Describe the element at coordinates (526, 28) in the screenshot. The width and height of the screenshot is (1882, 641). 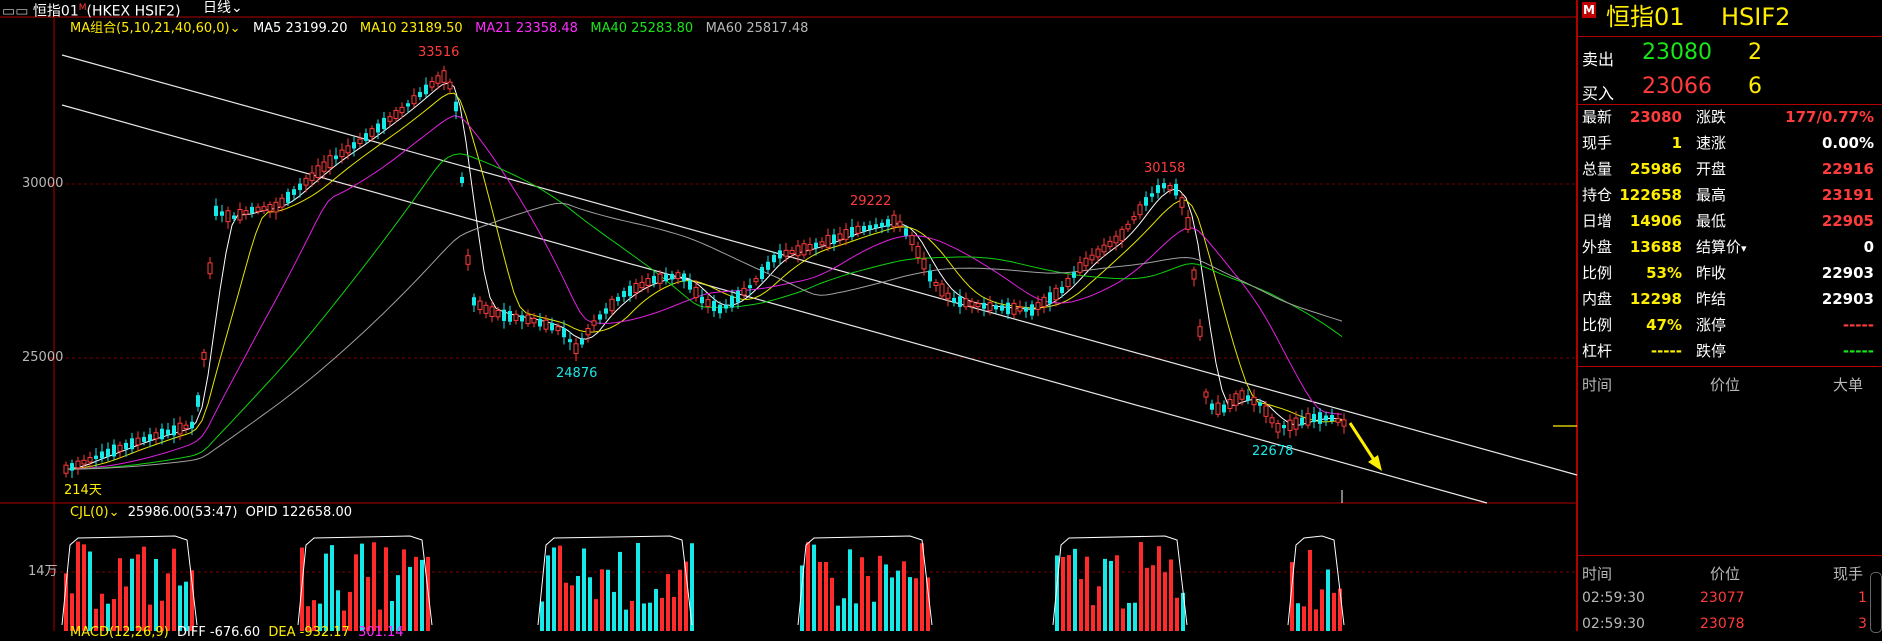
I see `ma21-value: MA21 23358.48` at that location.